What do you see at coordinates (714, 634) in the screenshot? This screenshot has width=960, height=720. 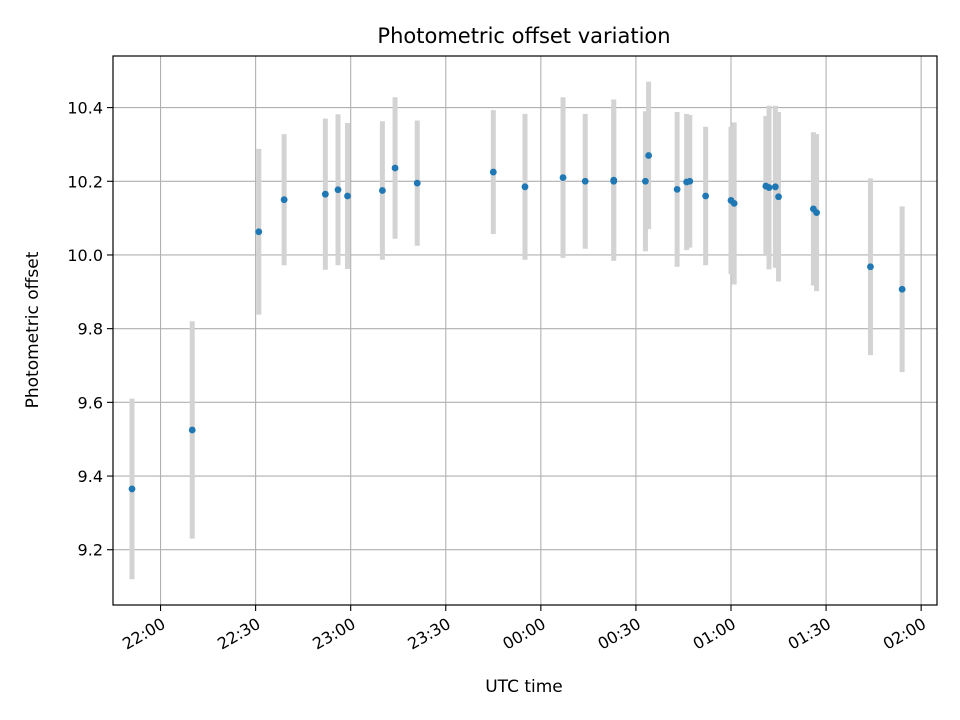 I see `x-tick-label: 01:00` at bounding box center [714, 634].